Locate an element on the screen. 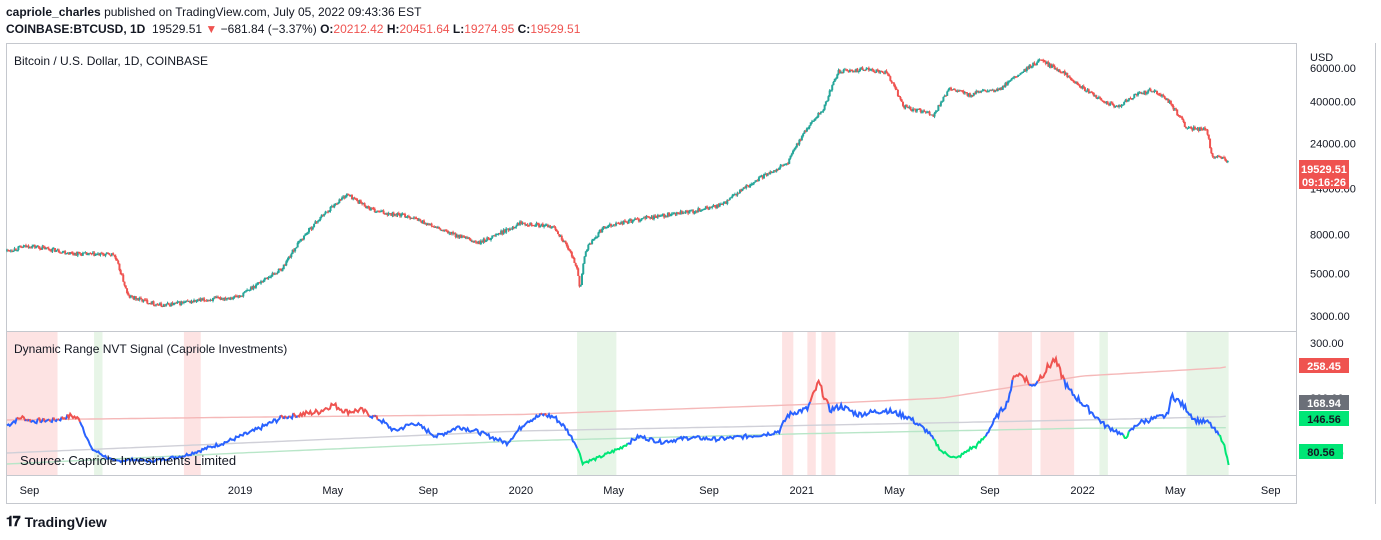  author-name: capriole_charles is located at coordinates (53, 12).